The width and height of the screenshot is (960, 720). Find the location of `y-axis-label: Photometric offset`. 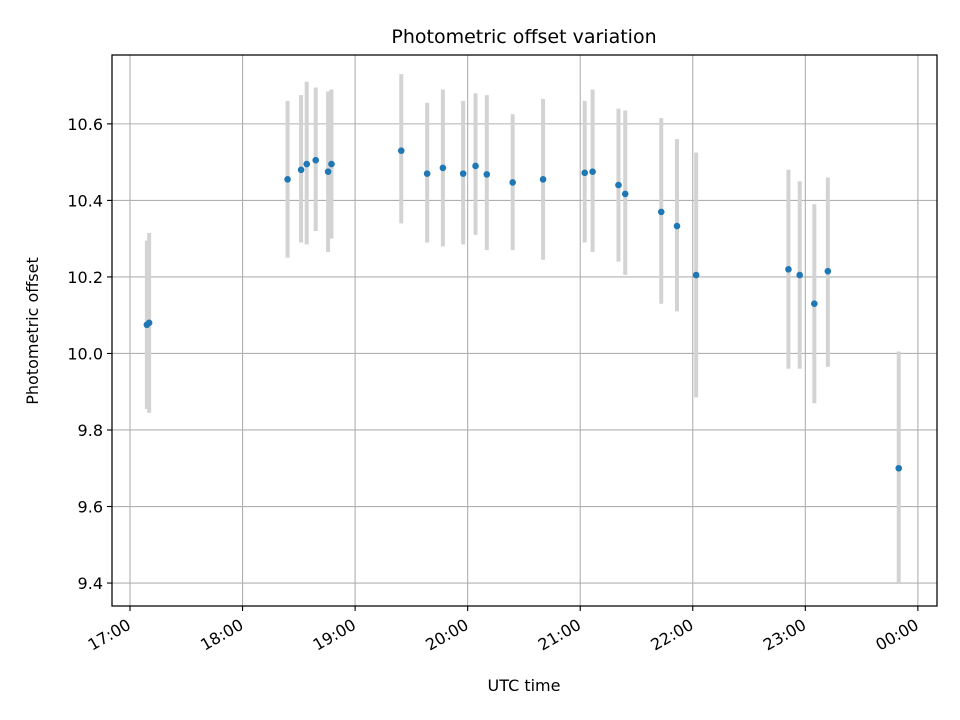

y-axis-label: Photometric offset is located at coordinates (32, 331).